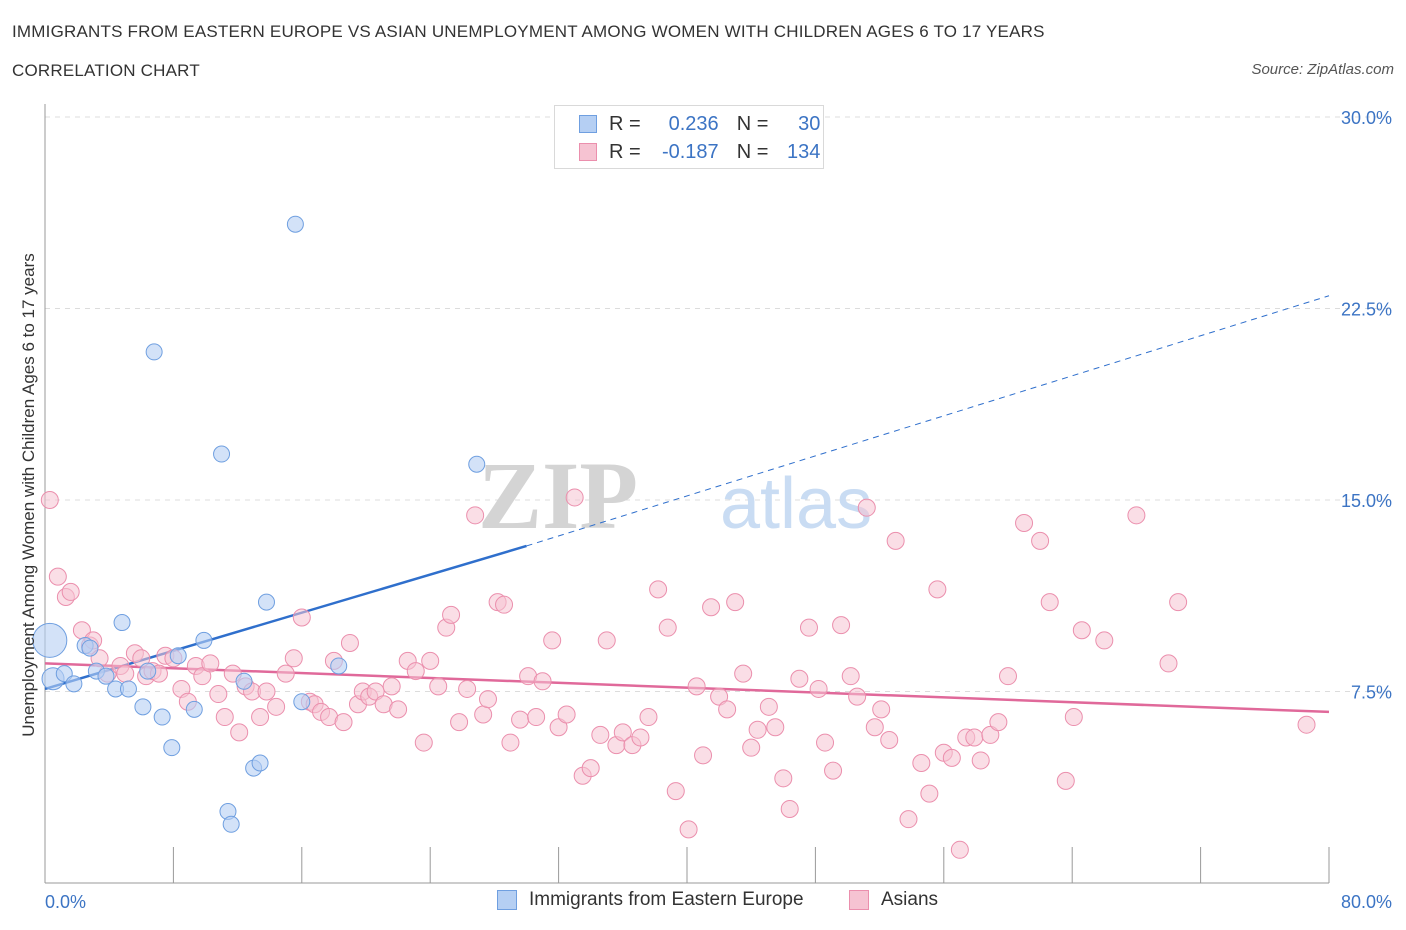 Image resolution: width=1406 pixels, height=930 pixels. What do you see at coordinates (809, 123) in the screenshot?
I see `legend-n-value: 30` at bounding box center [809, 123].